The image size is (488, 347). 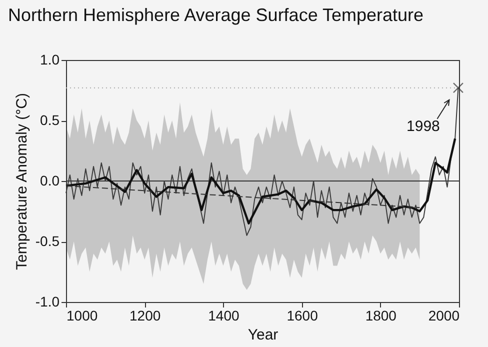 What do you see at coordinates (423, 126) in the screenshot?
I see `annotation: 1998` at bounding box center [423, 126].